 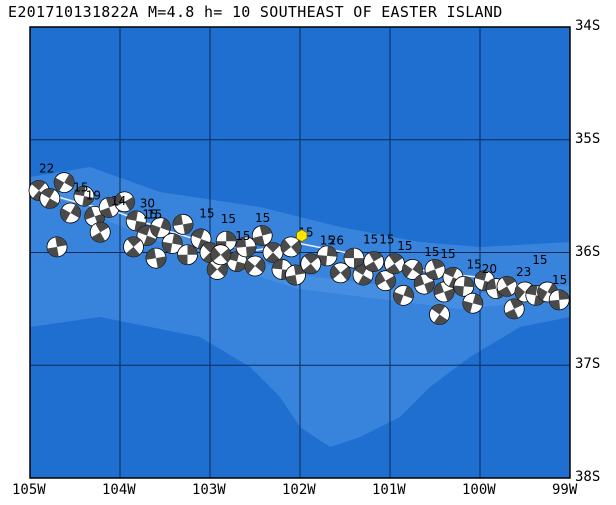 I want to click on depth-label: 20, so click(x=489, y=269).